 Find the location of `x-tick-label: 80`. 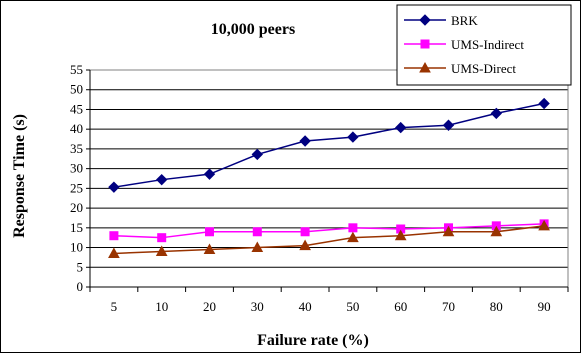

x-tick-label: 80 is located at coordinates (496, 306).